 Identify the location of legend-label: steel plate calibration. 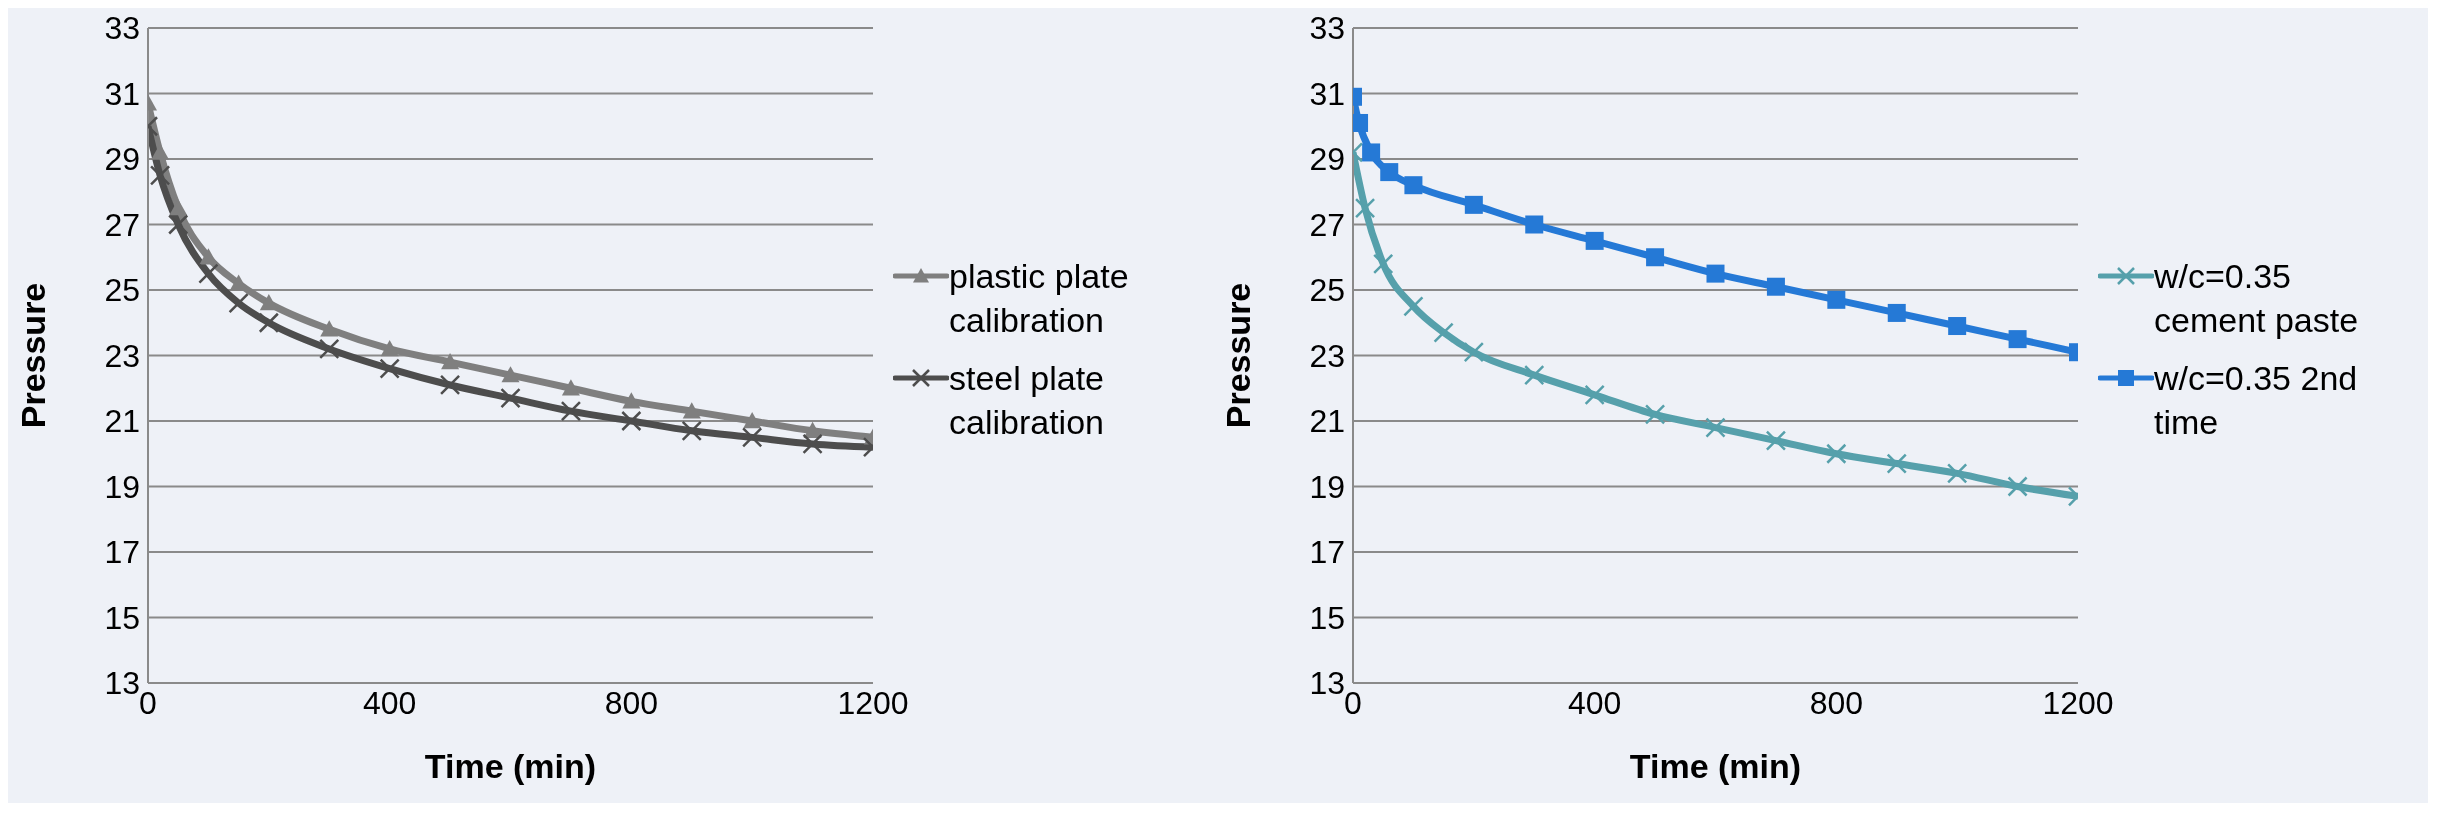
(1027, 400).